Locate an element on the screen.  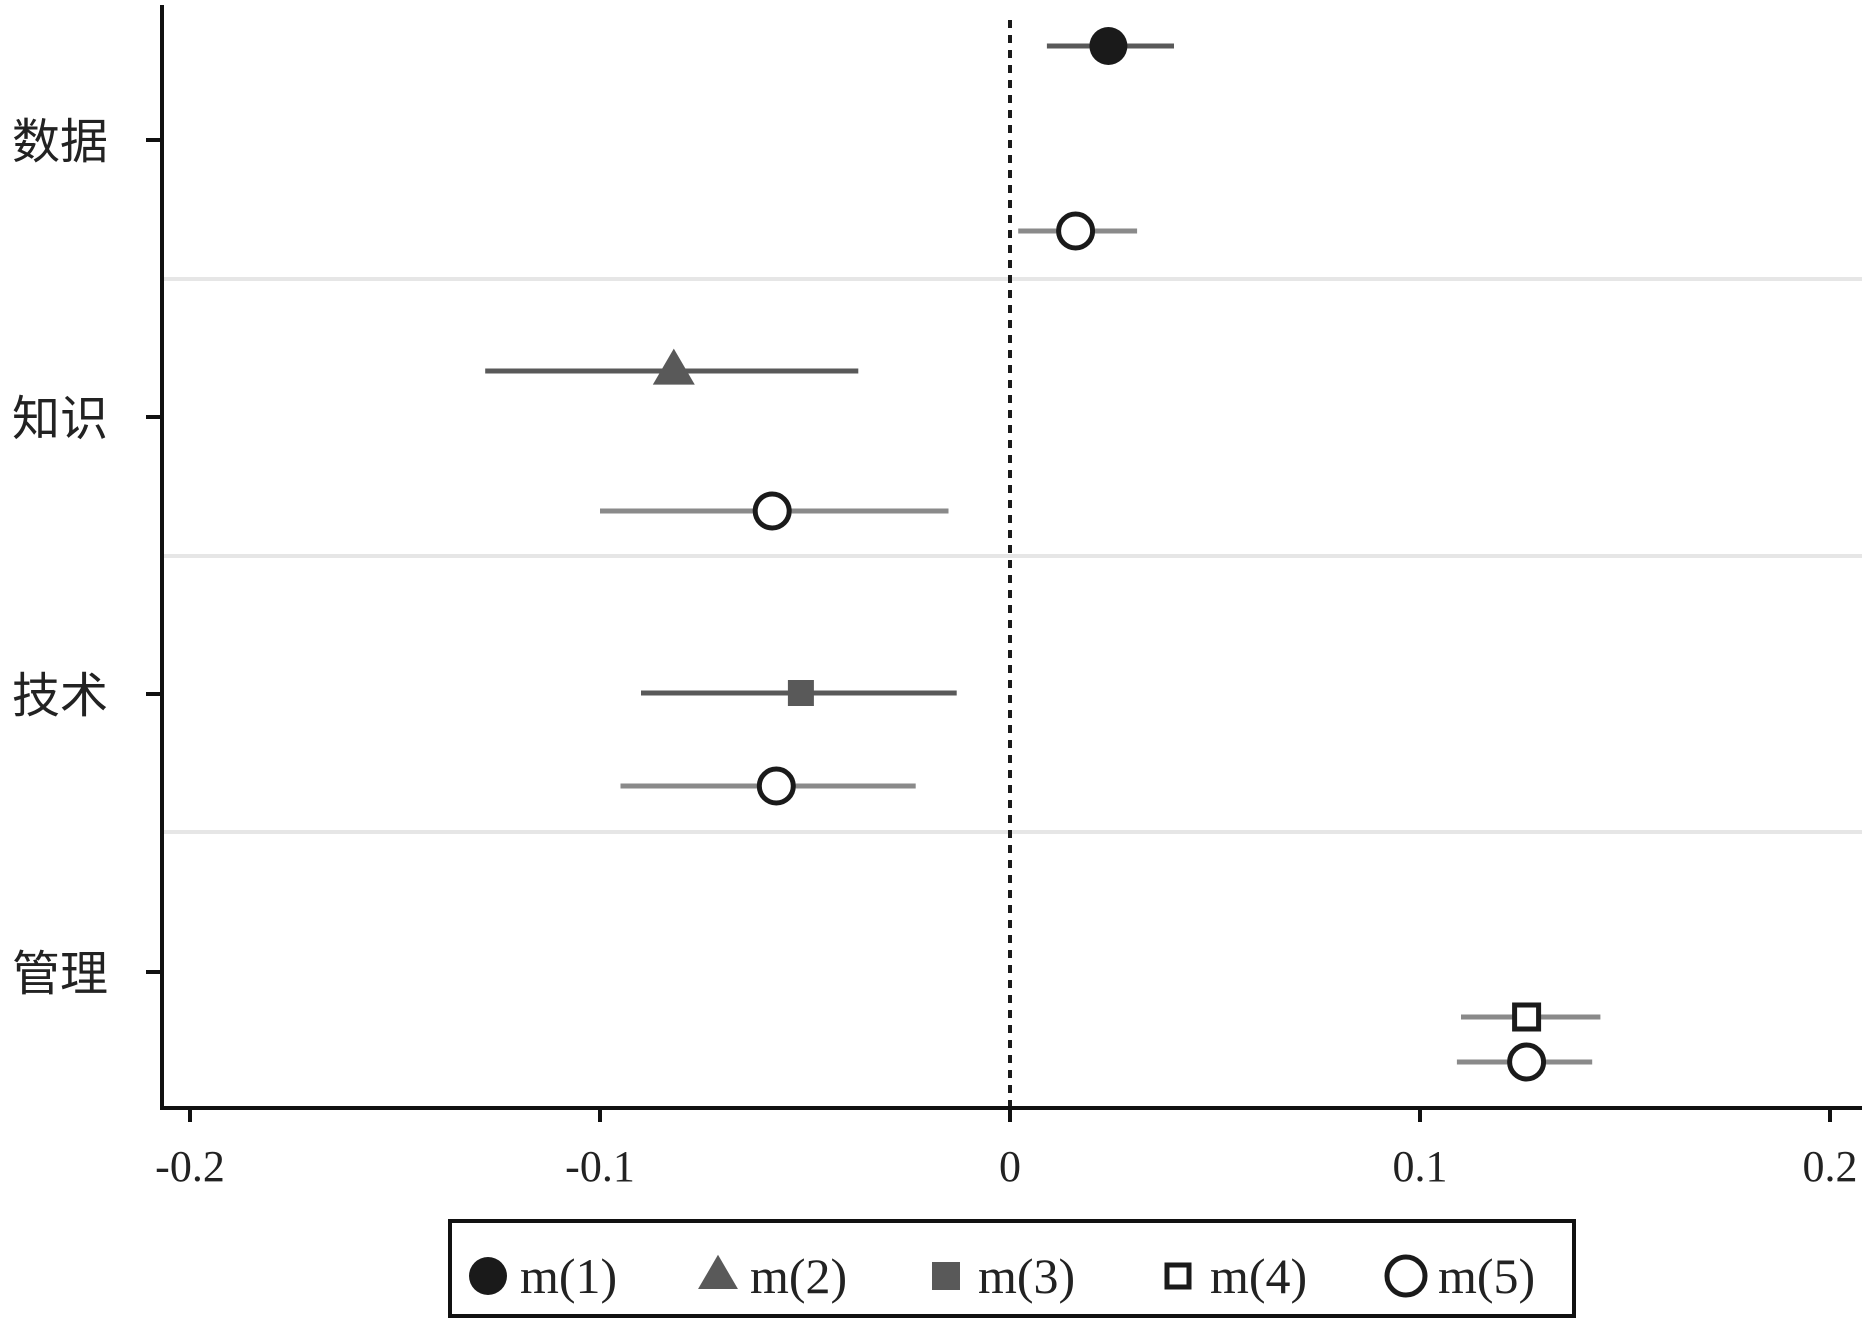
x-tick-label: -0.2 is located at coordinates (190, 1166).